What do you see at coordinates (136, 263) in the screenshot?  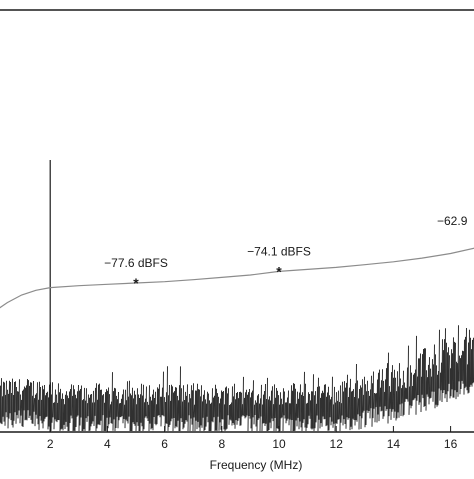 I see `marker-label: −77.6 dBFS` at bounding box center [136, 263].